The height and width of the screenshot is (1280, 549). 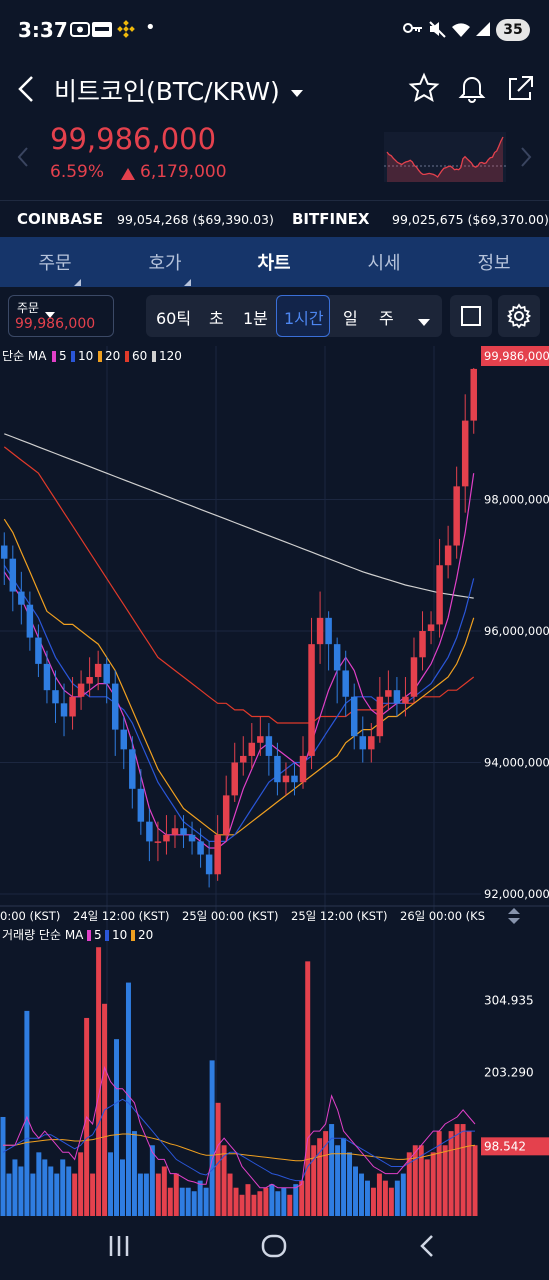 I want to click on tab-corner-icon, so click(x=77, y=280).